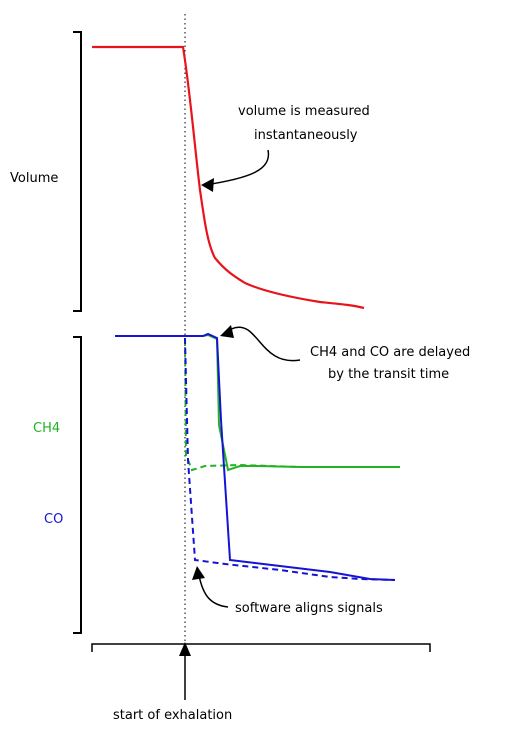 This screenshot has height=741, width=515. Describe the element at coordinates (388, 374) in the screenshot. I see `delay-annotation-line2: by the transit time` at that location.